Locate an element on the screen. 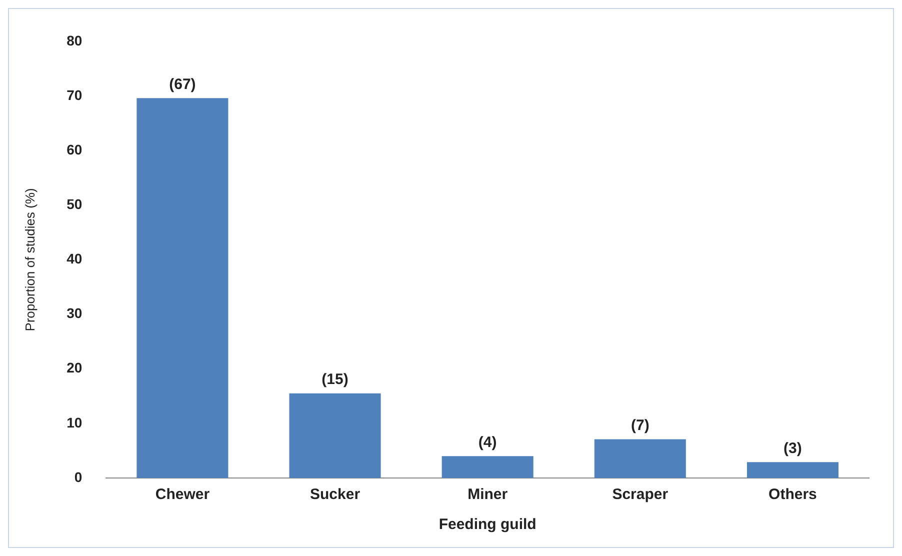 This screenshot has width=902, height=556. annotation: (3) is located at coordinates (793, 448).